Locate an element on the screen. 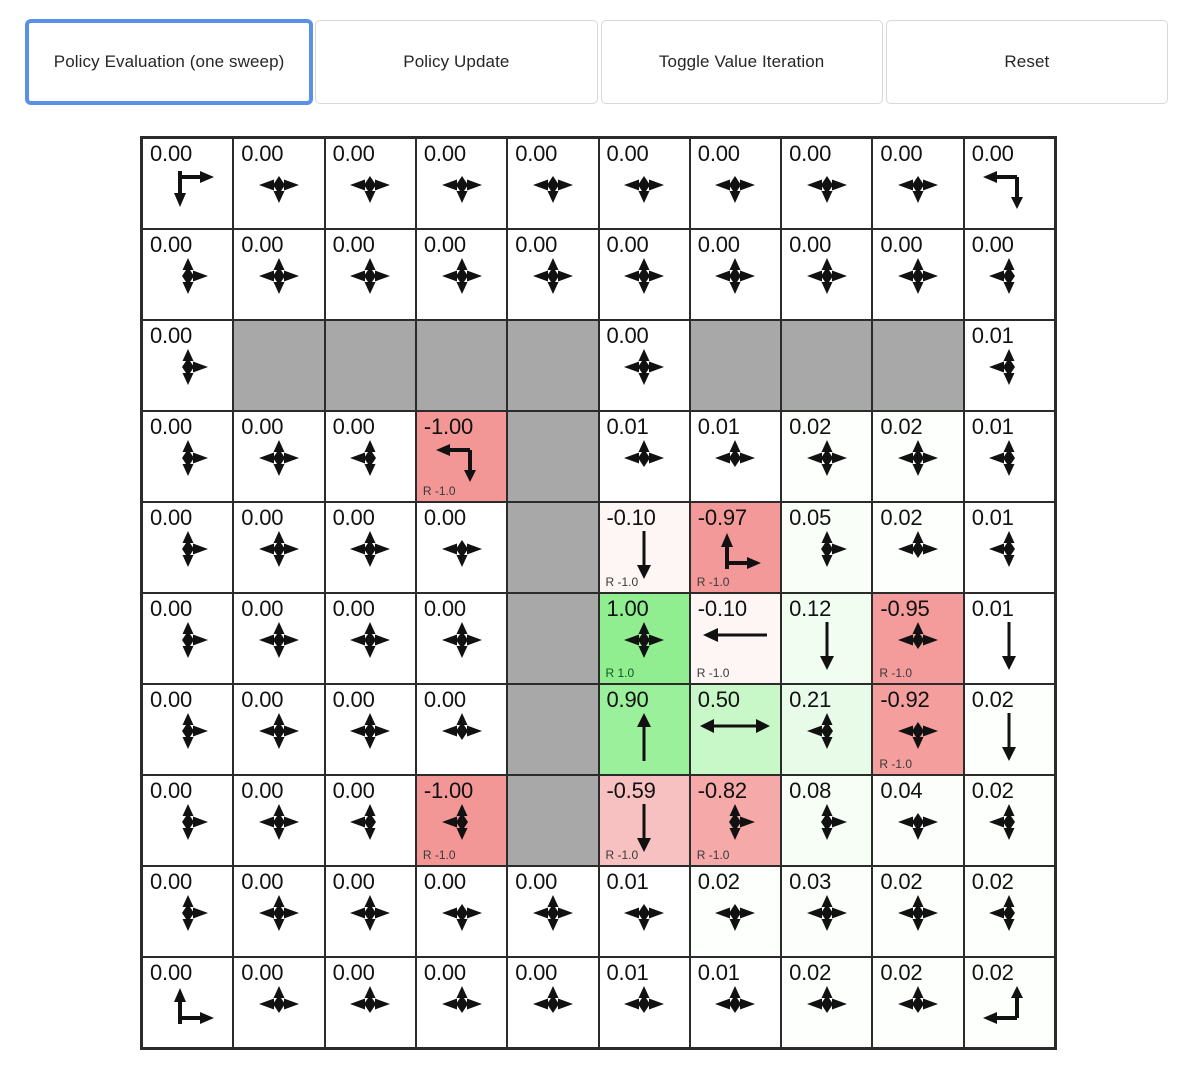 The height and width of the screenshot is (1080, 1194). grid-cell: -0.82 R -1.0 is located at coordinates (735, 820).